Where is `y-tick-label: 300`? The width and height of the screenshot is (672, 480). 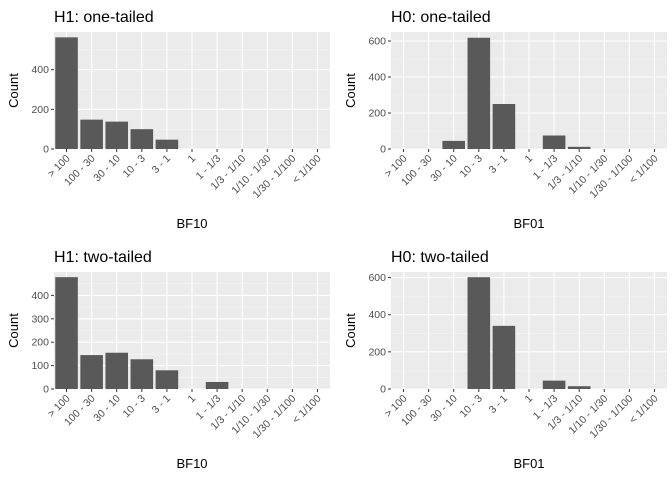 y-tick-label: 300 is located at coordinates (40, 319).